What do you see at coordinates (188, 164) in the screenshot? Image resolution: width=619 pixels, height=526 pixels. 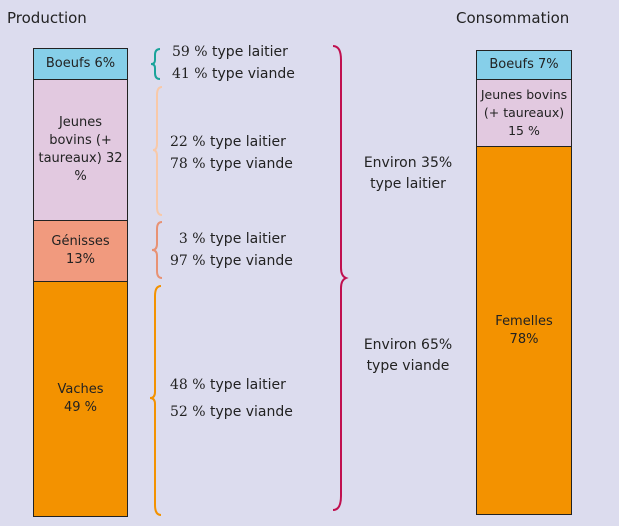 I see `meat-percent: 78 %` at bounding box center [188, 164].